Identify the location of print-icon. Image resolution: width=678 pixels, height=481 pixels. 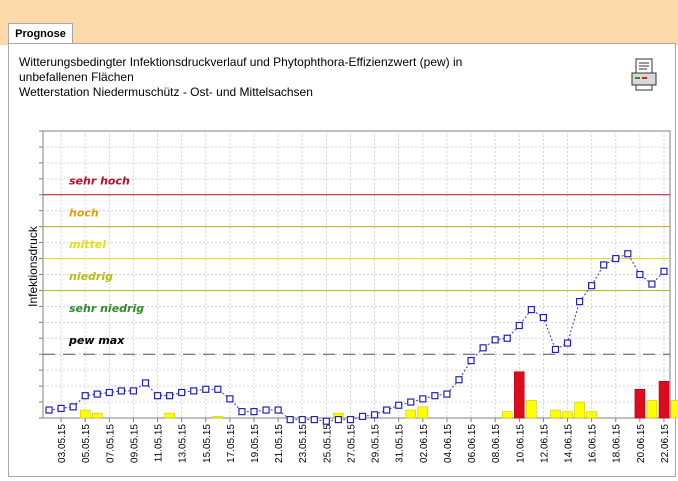
(644, 75).